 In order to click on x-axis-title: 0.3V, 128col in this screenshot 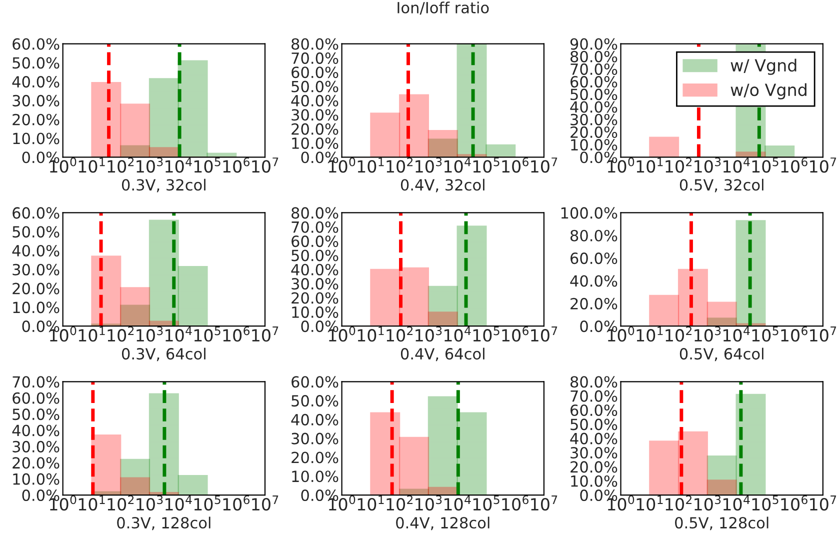, I will do `click(163, 523)`.